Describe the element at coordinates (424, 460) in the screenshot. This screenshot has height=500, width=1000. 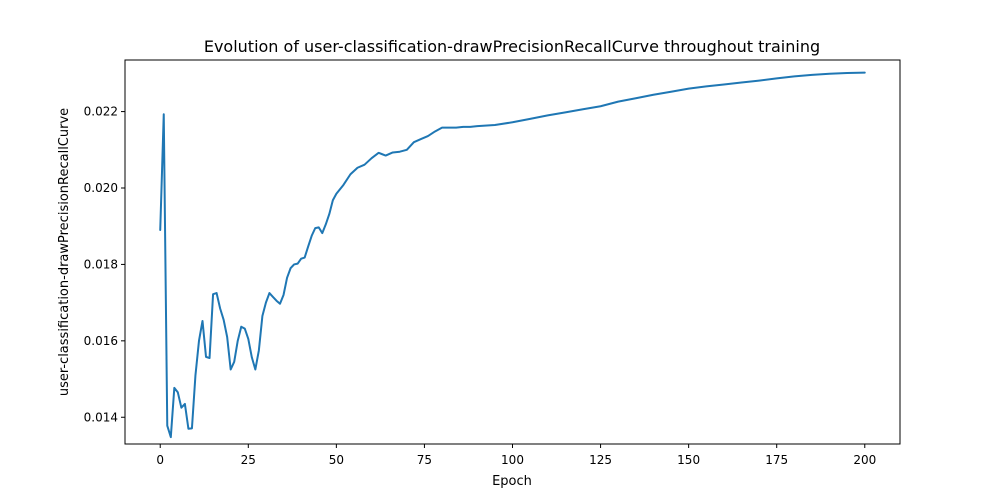
I see `x-tick-label: 75` at that location.